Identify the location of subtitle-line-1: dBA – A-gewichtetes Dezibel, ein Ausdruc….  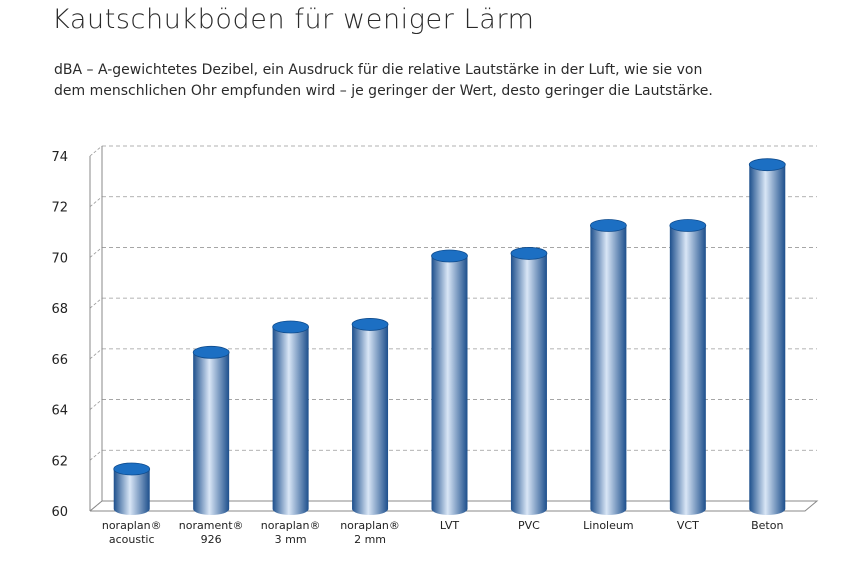
(378, 70).